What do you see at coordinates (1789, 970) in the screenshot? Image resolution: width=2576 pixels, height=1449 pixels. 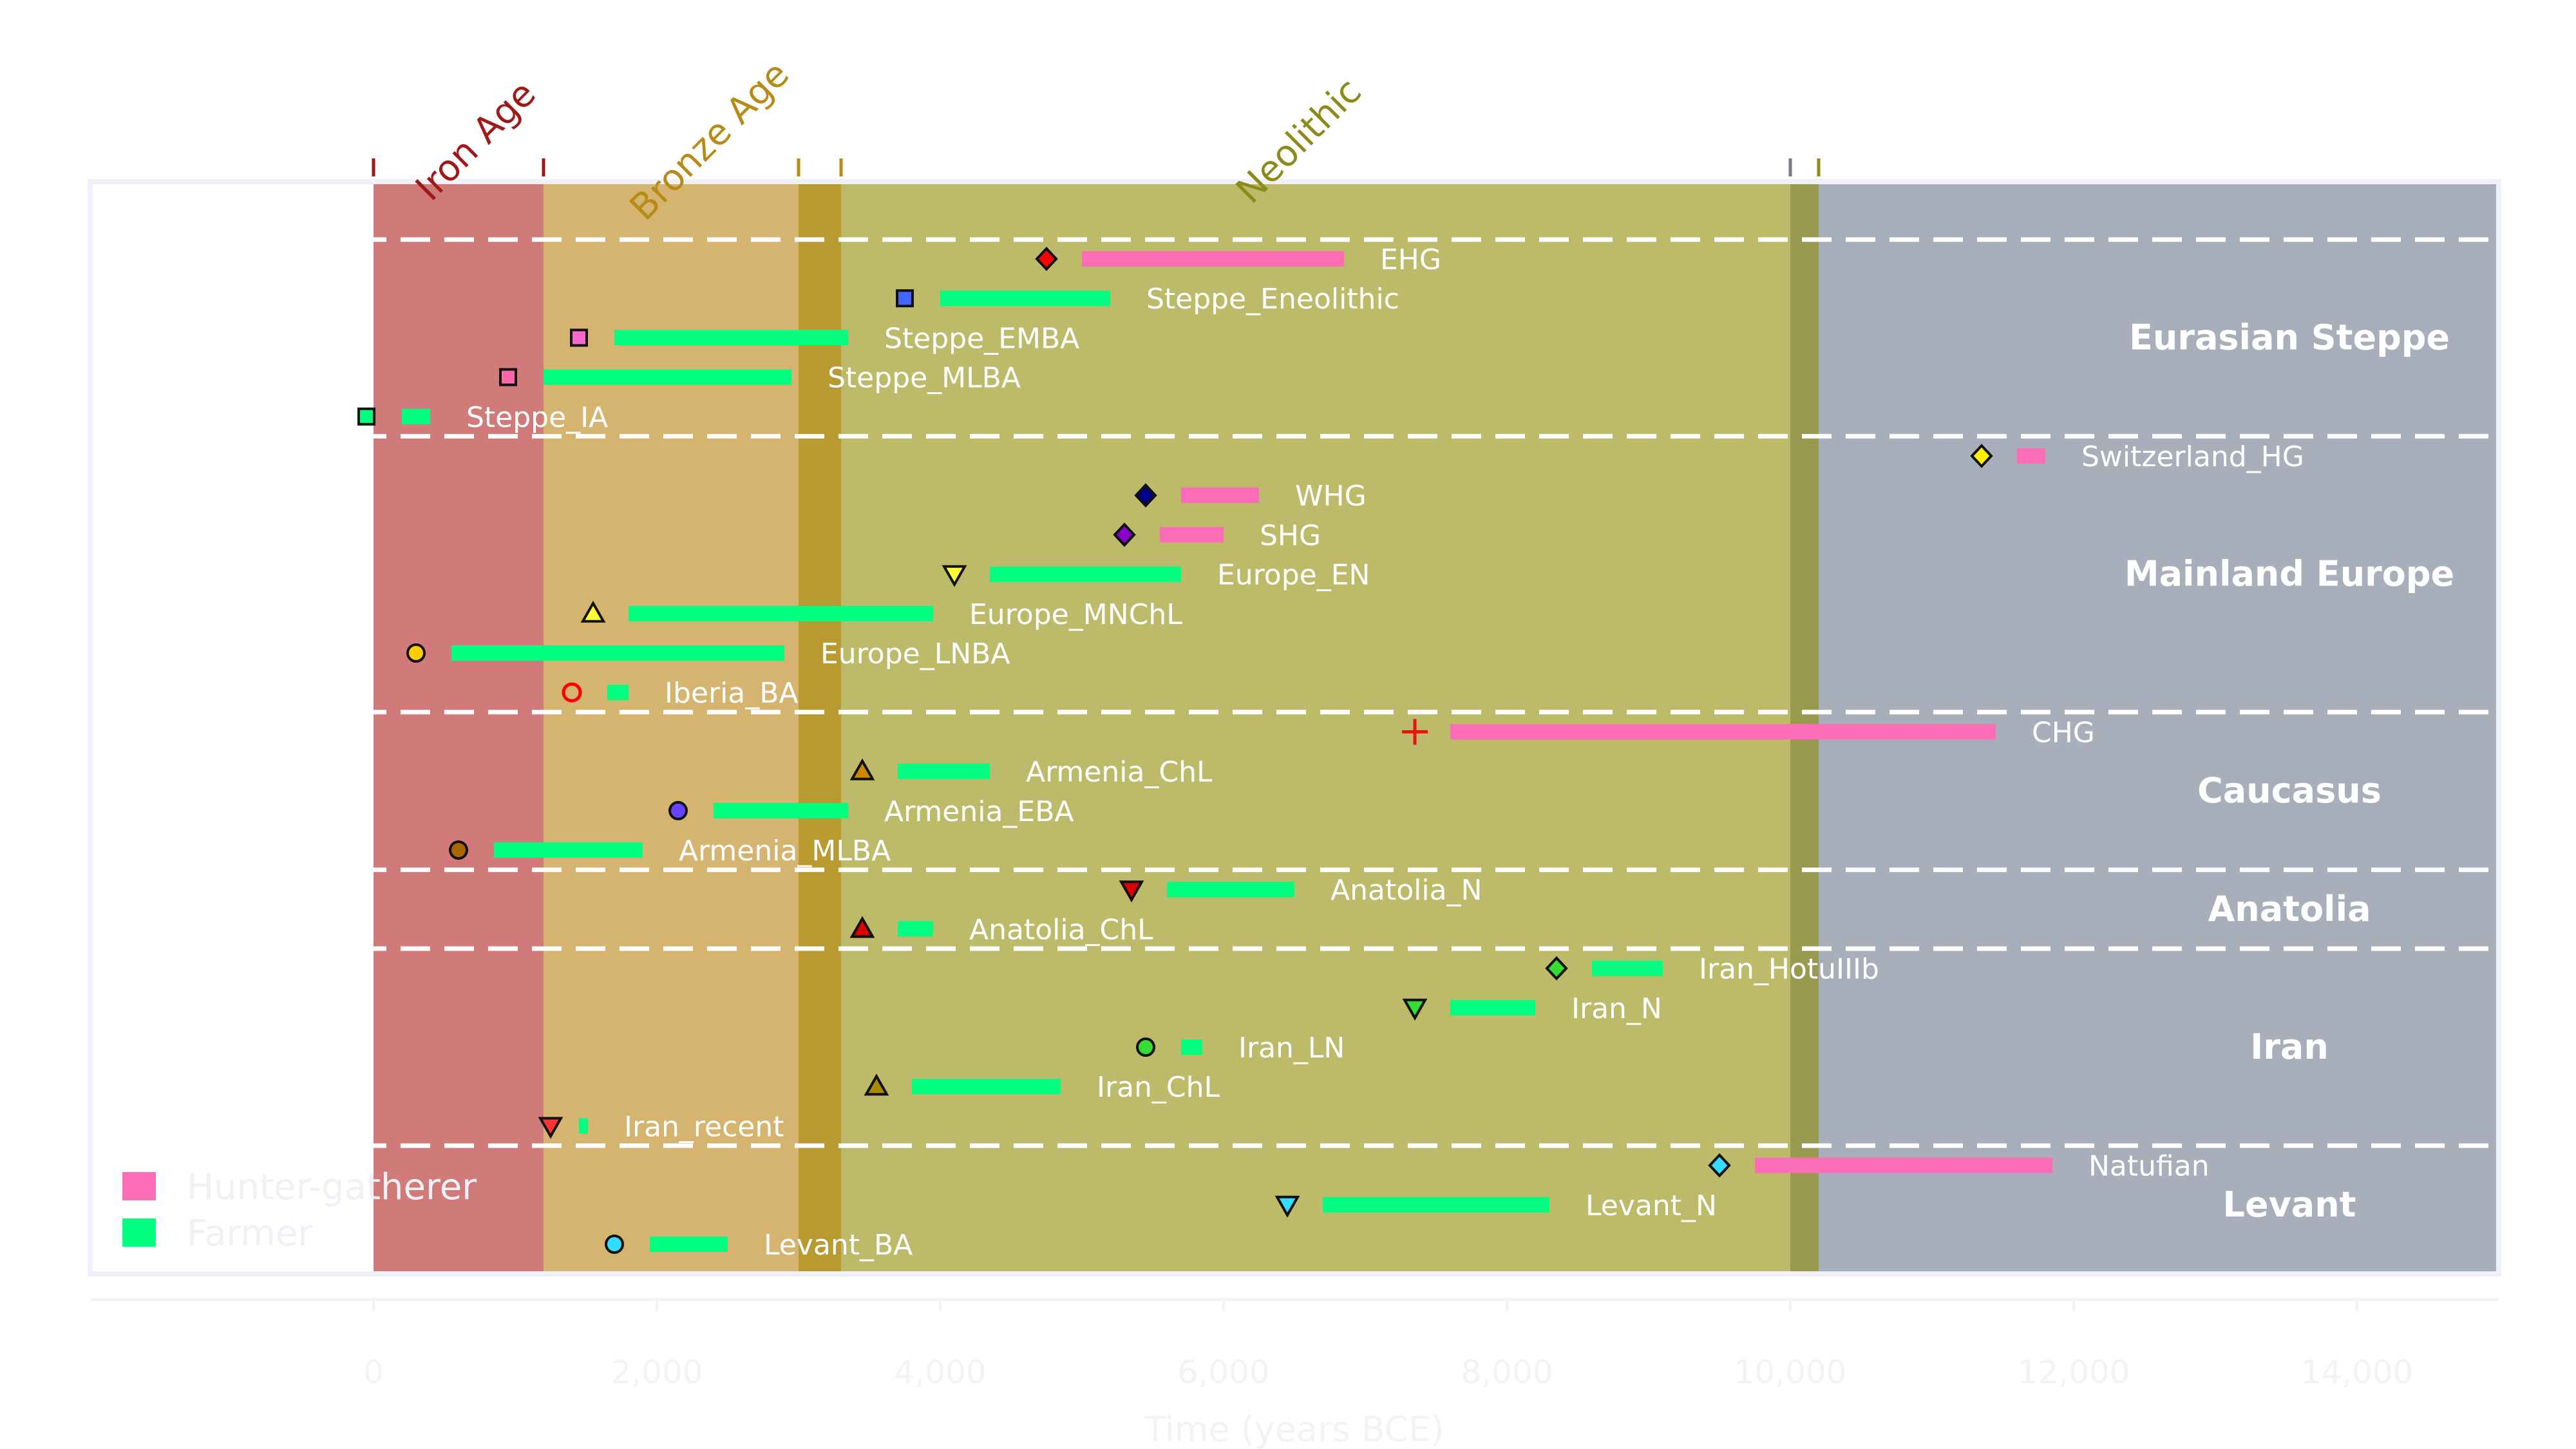 I see `label-iran-hotuiiib: Iran_HotuIIIb` at bounding box center [1789, 970].